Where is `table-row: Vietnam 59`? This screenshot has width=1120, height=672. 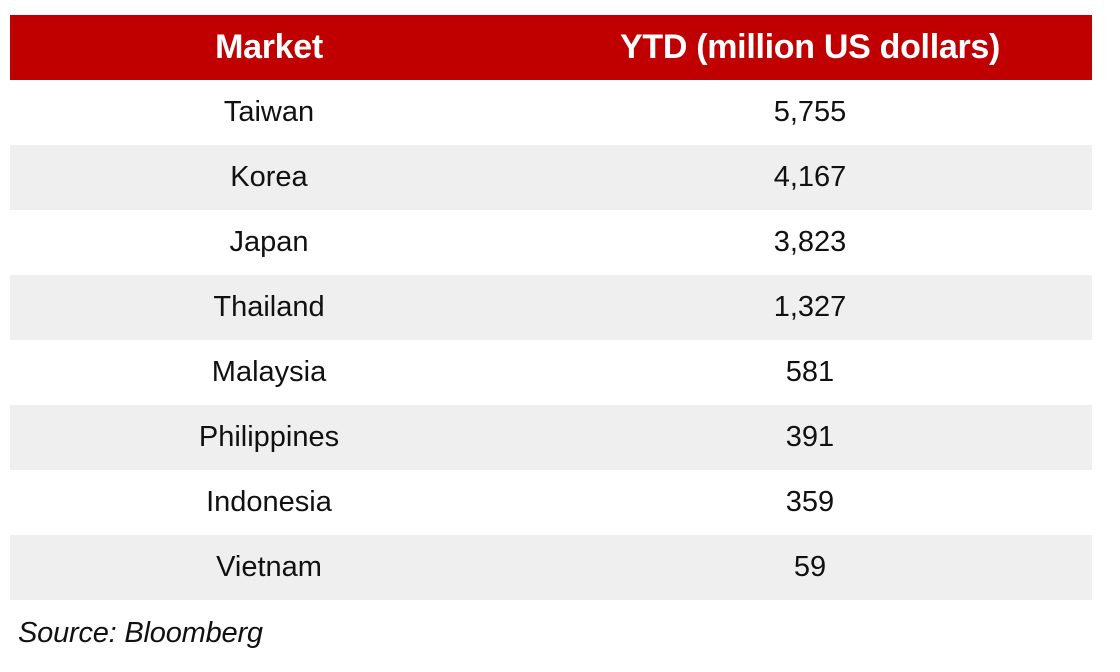
table-row: Vietnam 59 is located at coordinates (551, 567).